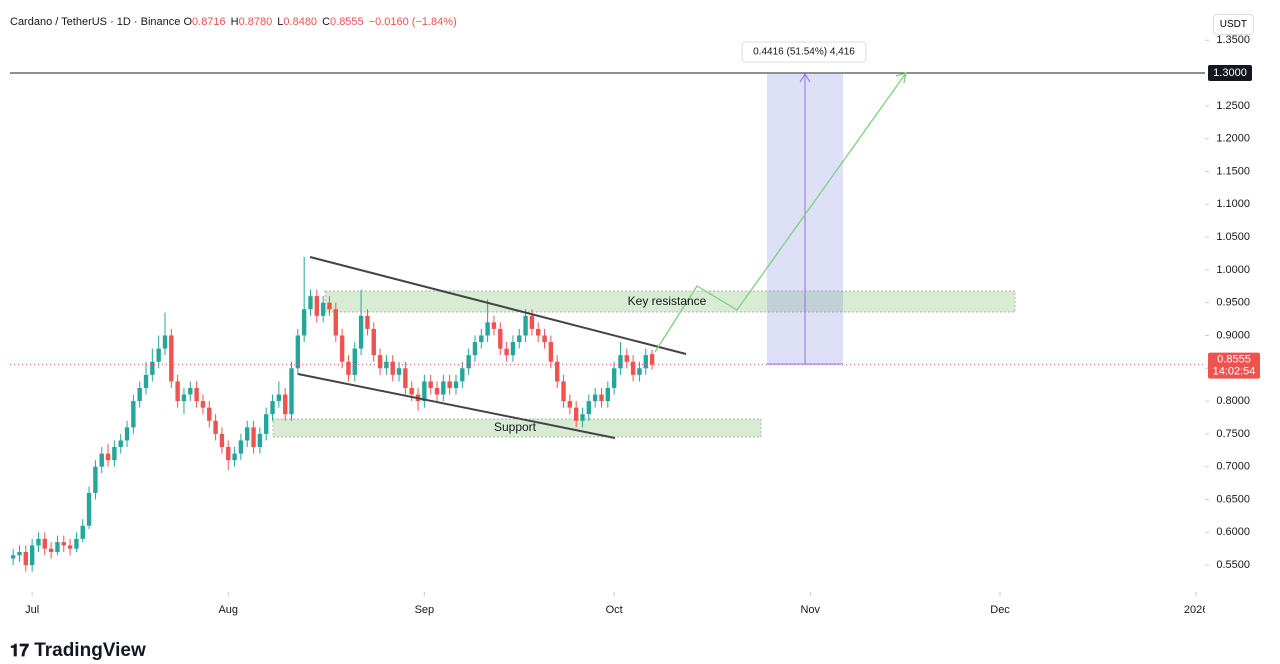 The height and width of the screenshot is (664, 1280). I want to click on ohlc-key: L, so click(280, 22).